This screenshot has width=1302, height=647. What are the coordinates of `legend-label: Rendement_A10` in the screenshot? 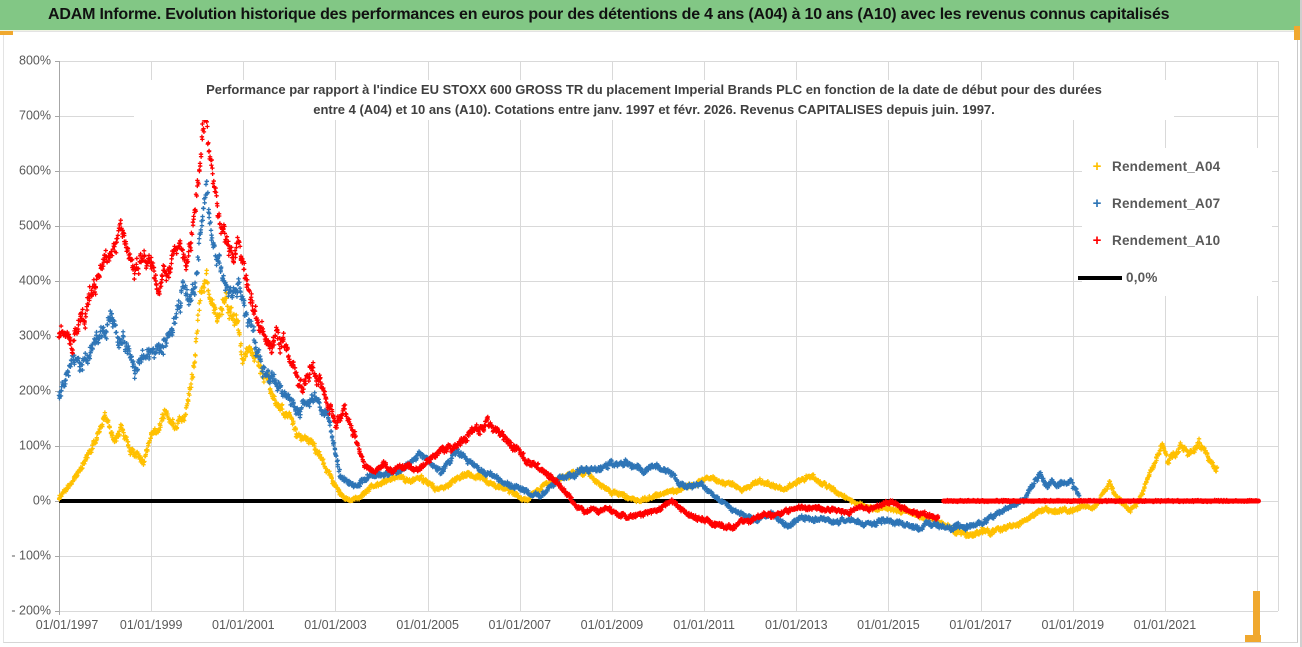 It's located at (1166, 240).